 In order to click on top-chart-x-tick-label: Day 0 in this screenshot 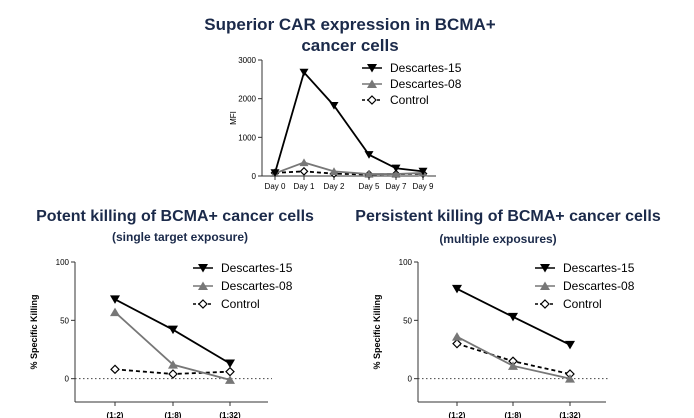, I will do `click(275, 186)`.